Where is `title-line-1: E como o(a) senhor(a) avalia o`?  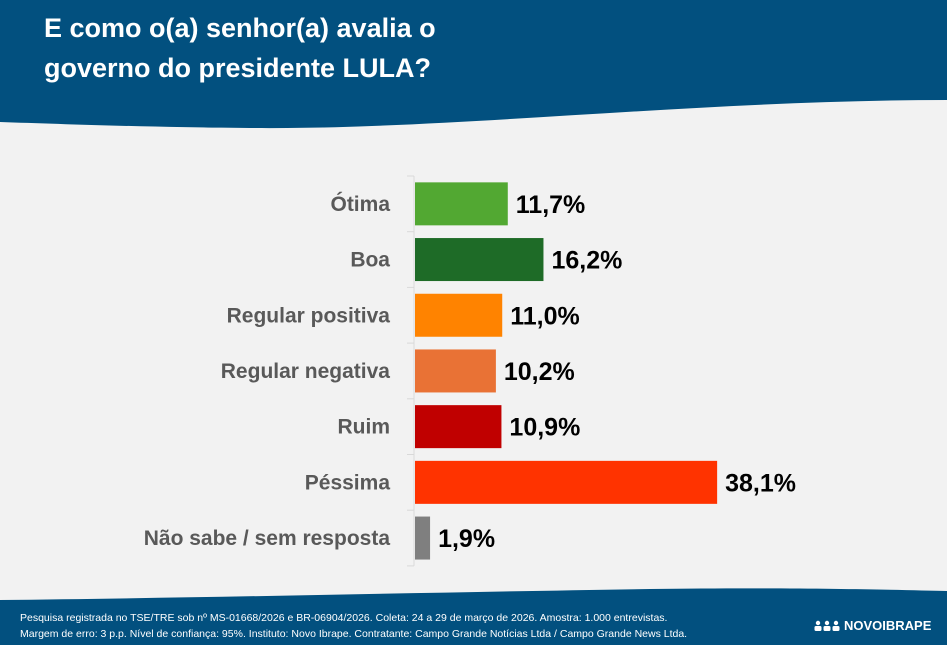
title-line-1: E como o(a) senhor(a) avalia o is located at coordinates (240, 28).